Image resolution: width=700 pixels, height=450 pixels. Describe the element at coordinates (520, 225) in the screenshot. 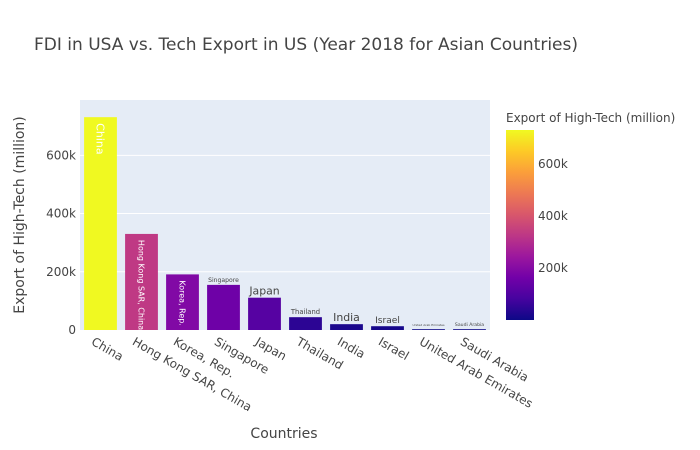

I see `colorbar-gradient` at that location.